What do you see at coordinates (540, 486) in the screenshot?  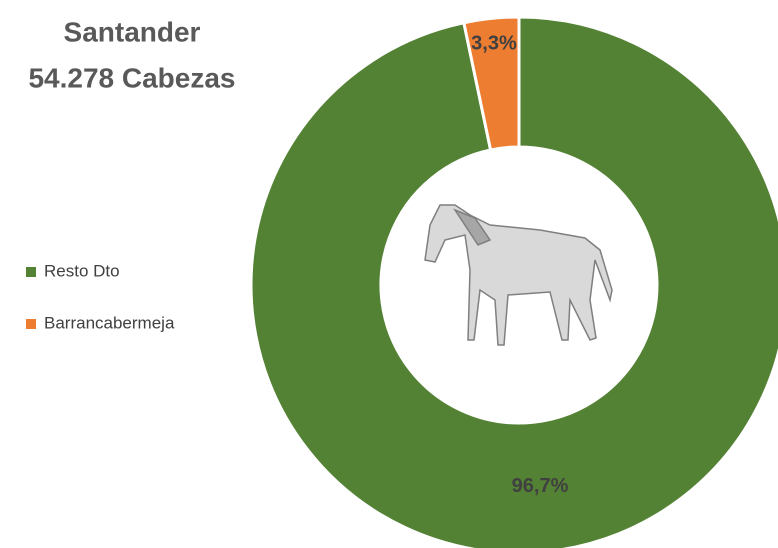 I see `value-label: 96,7%` at bounding box center [540, 486].